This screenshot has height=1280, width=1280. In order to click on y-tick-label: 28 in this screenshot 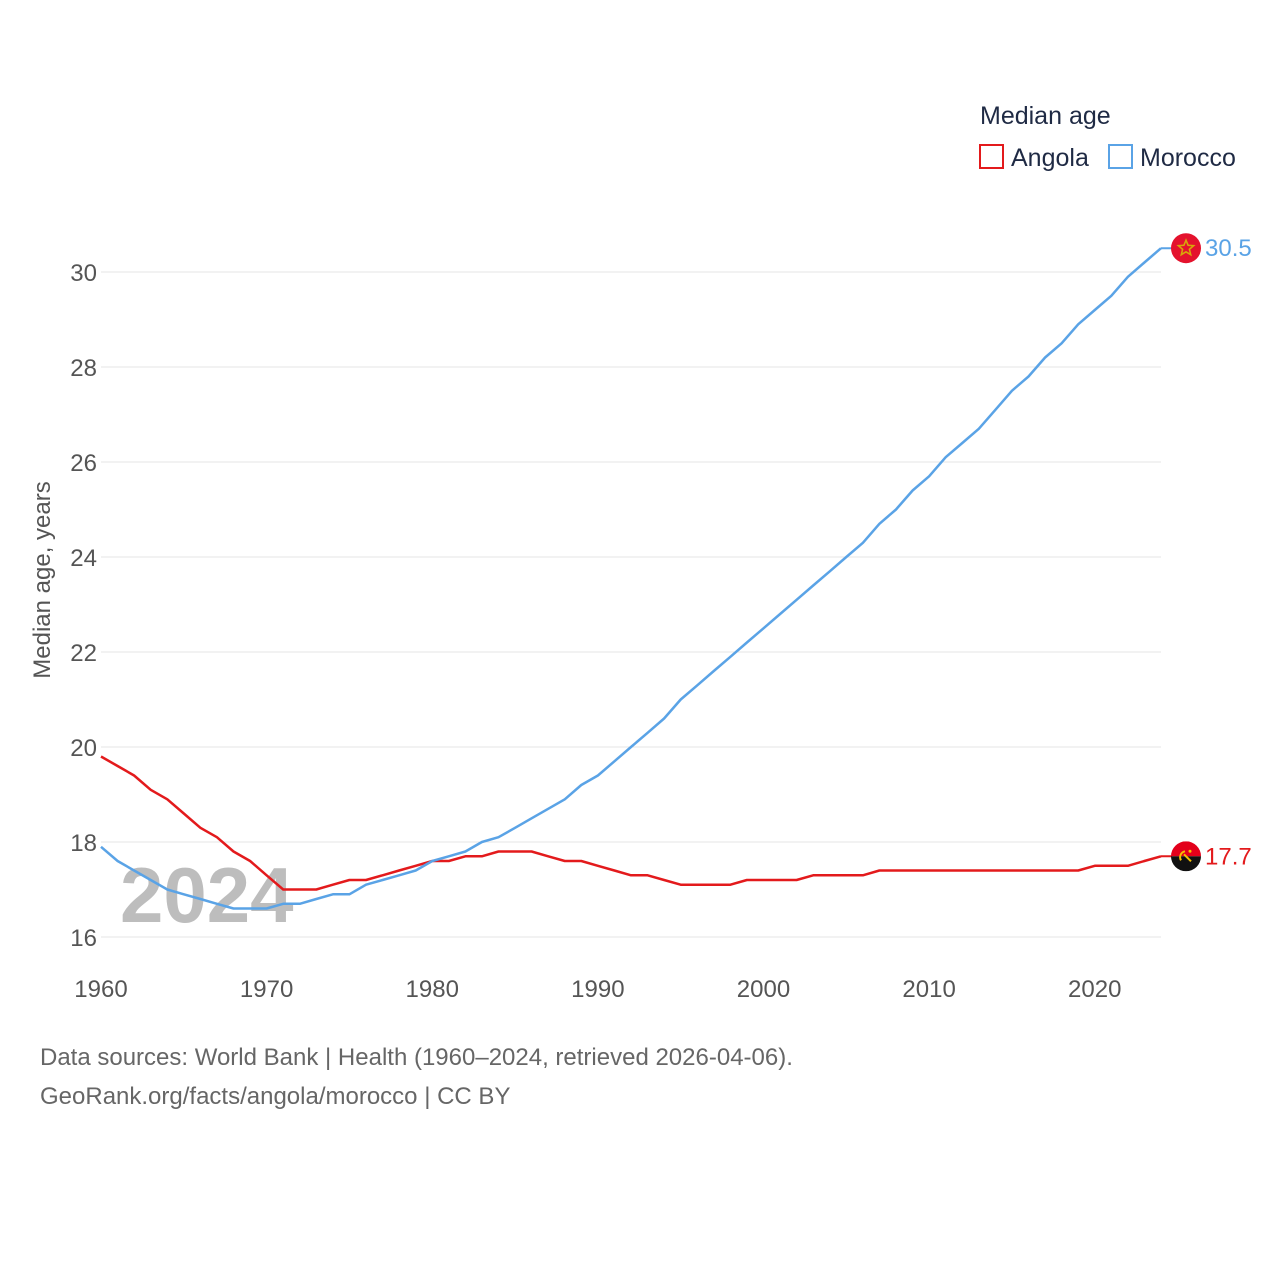, I will do `click(83, 368)`.